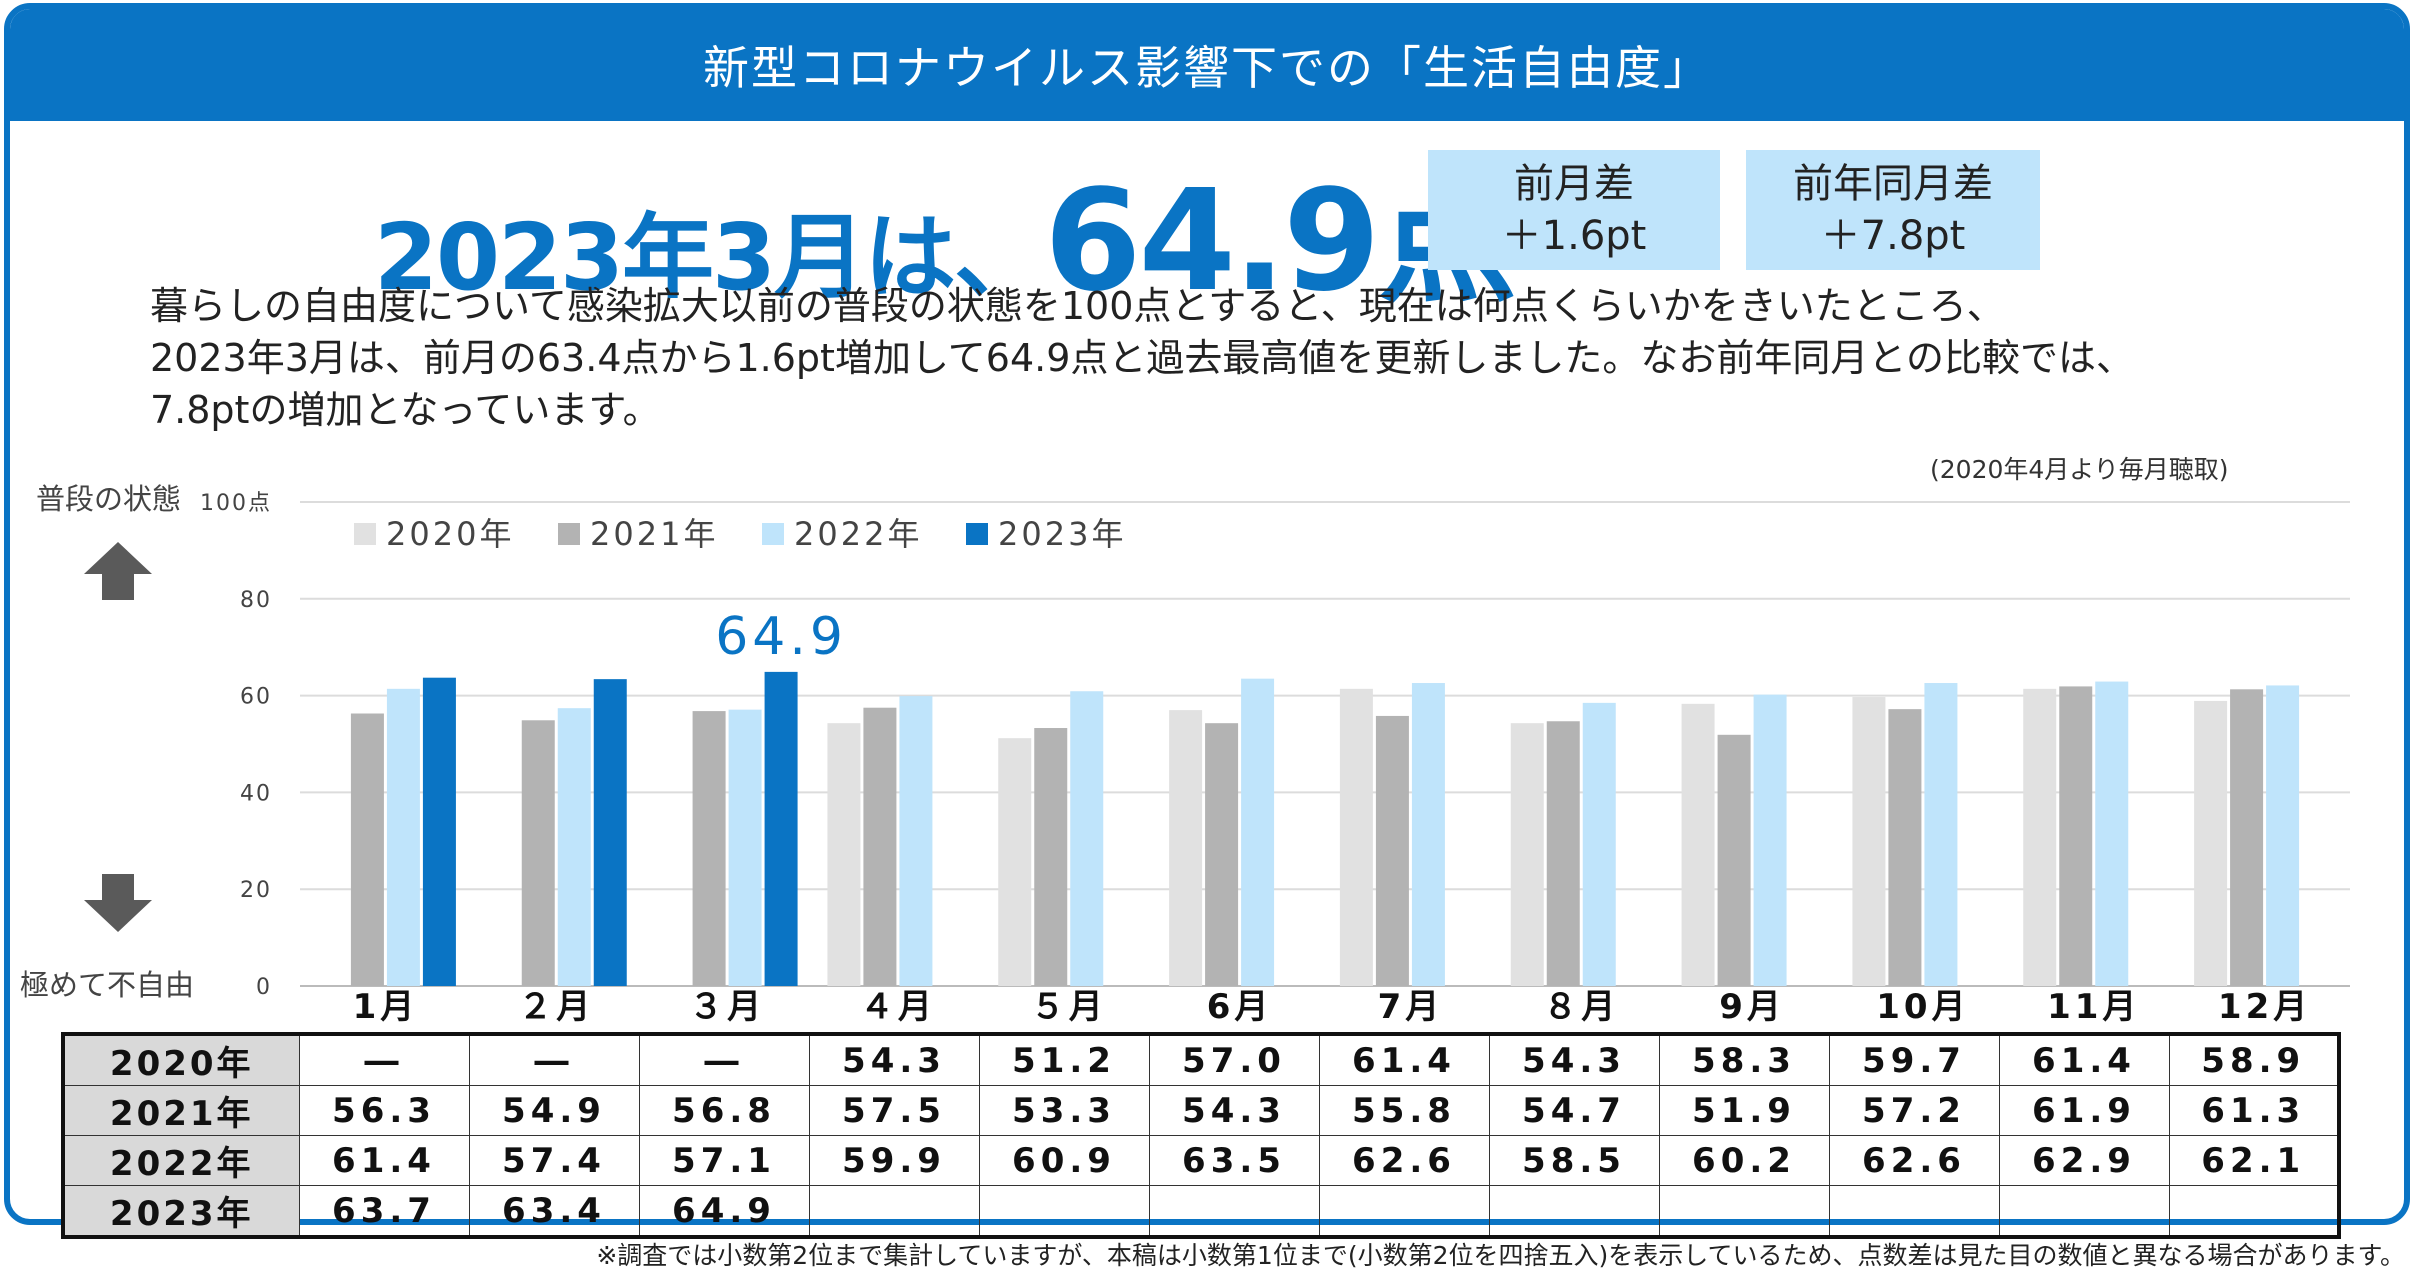 This screenshot has width=2417, height=1275. What do you see at coordinates (1893, 184) in the screenshot?
I see `diff-year-label: 前年同月差` at bounding box center [1893, 184].